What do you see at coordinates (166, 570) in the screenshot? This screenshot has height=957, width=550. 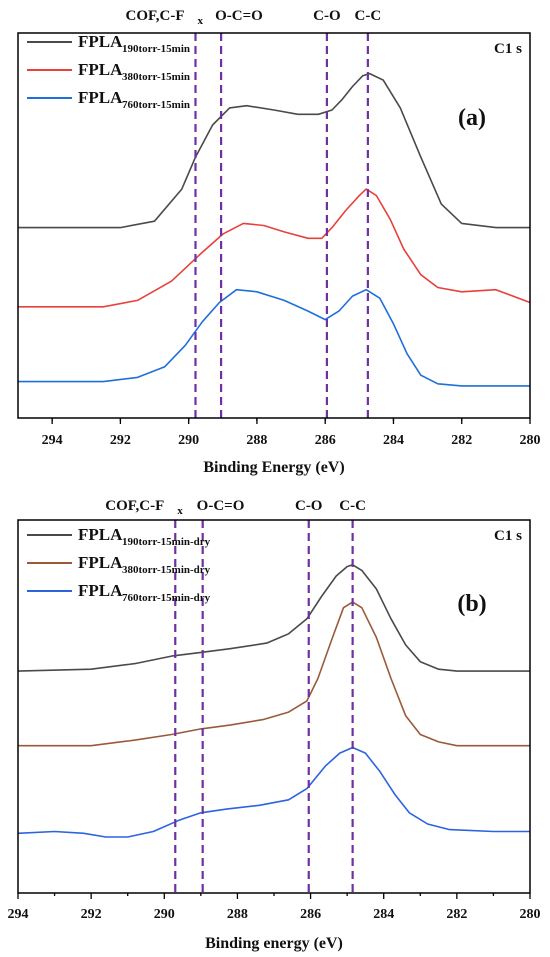 I see `legend-sublabel-2: 380torr-15min-dry` at bounding box center [166, 570].